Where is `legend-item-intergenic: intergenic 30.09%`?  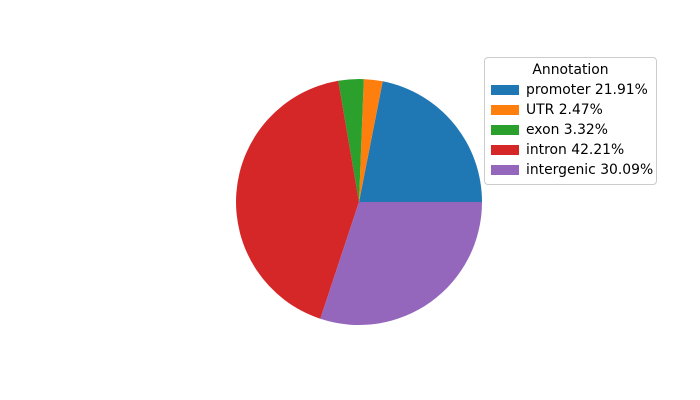 legend-item-intergenic: intergenic 30.09% is located at coordinates (570, 170).